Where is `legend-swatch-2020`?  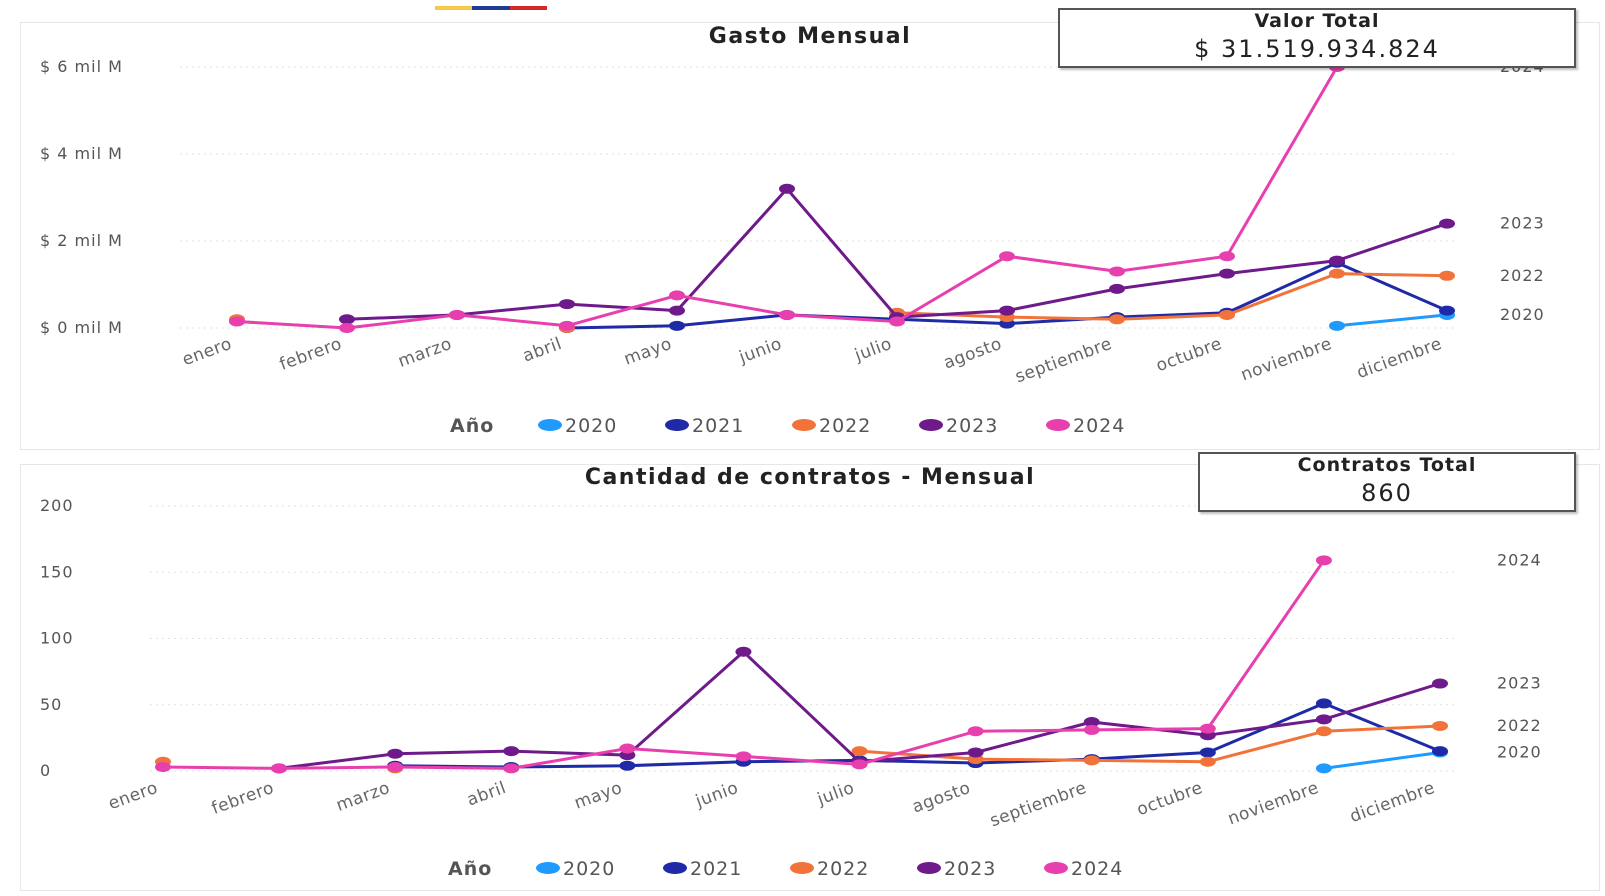 legend-swatch-2020 is located at coordinates (548, 868).